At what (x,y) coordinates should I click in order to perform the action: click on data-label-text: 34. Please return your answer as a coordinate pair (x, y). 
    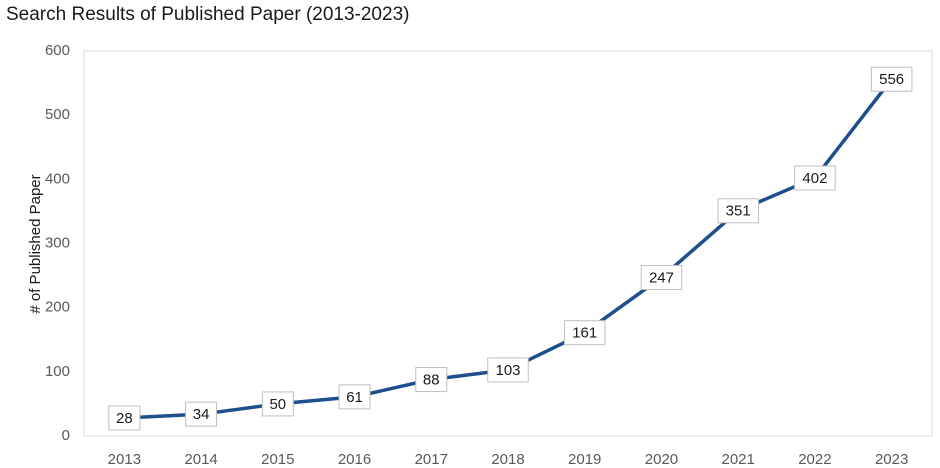
    Looking at the image, I should click on (201, 414).